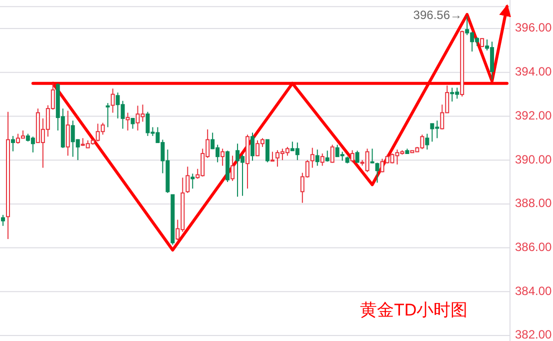  Describe the element at coordinates (533, 159) in the screenshot. I see `y-tick-label: 390.00` at that location.